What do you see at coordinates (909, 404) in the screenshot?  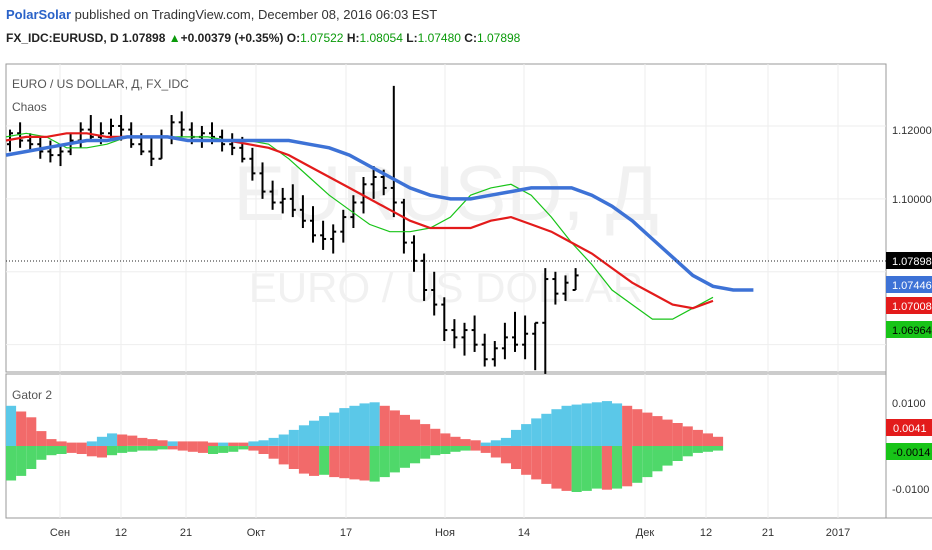 I see `gator-tick-1: 0.0100` at bounding box center [909, 404].